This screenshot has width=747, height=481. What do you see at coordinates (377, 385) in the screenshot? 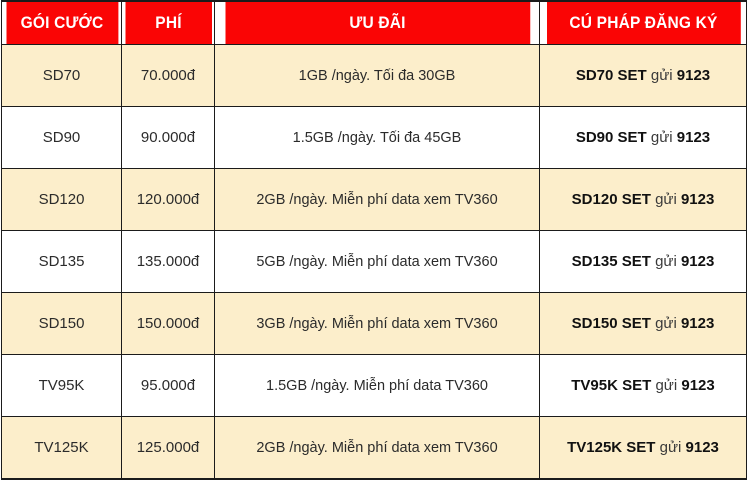
I see `cell-offer: 1.5GB /ngày. Miễn phí data TV360` at bounding box center [377, 385].